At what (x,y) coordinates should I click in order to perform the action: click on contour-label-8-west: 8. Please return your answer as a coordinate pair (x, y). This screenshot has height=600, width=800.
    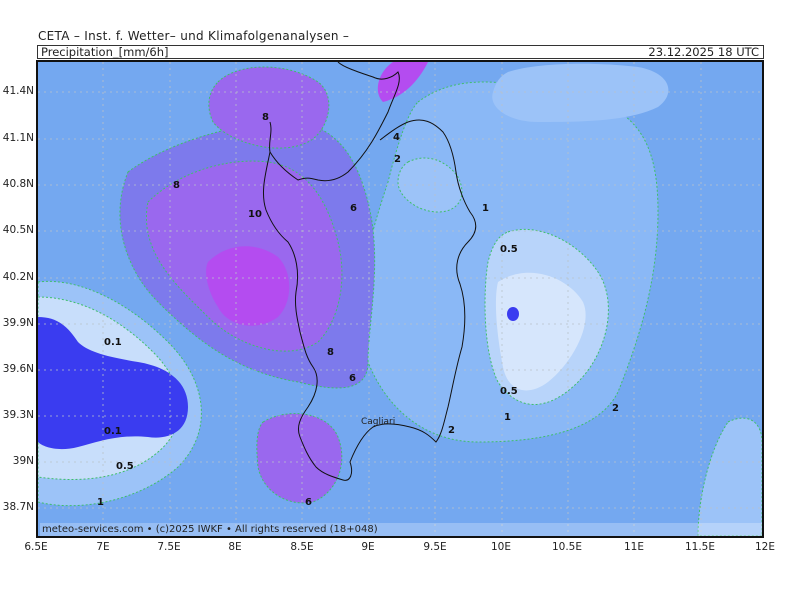
    Looking at the image, I should click on (176, 185).